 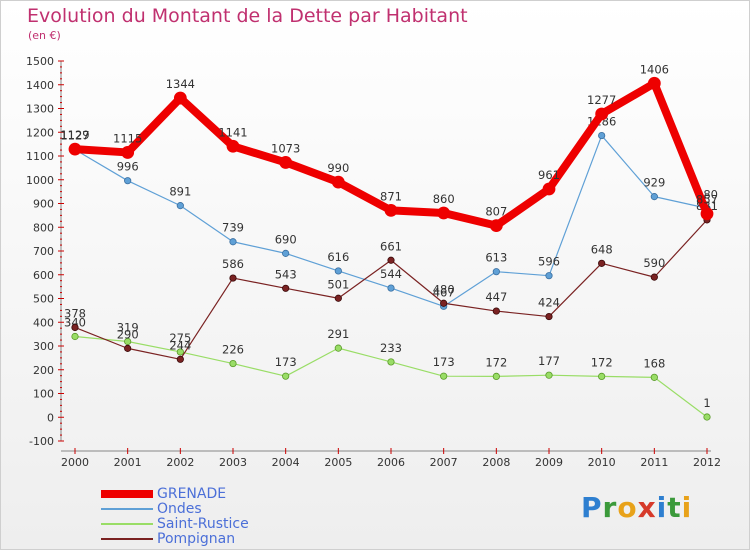 I want to click on y-tick-label: 100, so click(x=43, y=394).